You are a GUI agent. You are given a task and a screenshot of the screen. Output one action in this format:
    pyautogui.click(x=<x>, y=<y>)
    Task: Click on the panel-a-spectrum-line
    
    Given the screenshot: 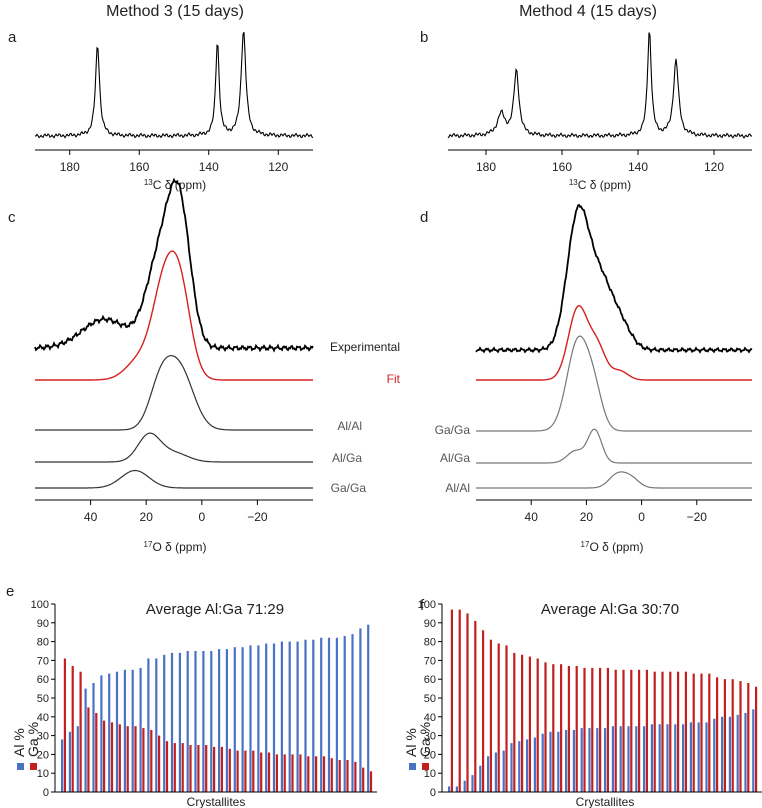 What is the action you would take?
    pyautogui.click(x=174, y=85)
    